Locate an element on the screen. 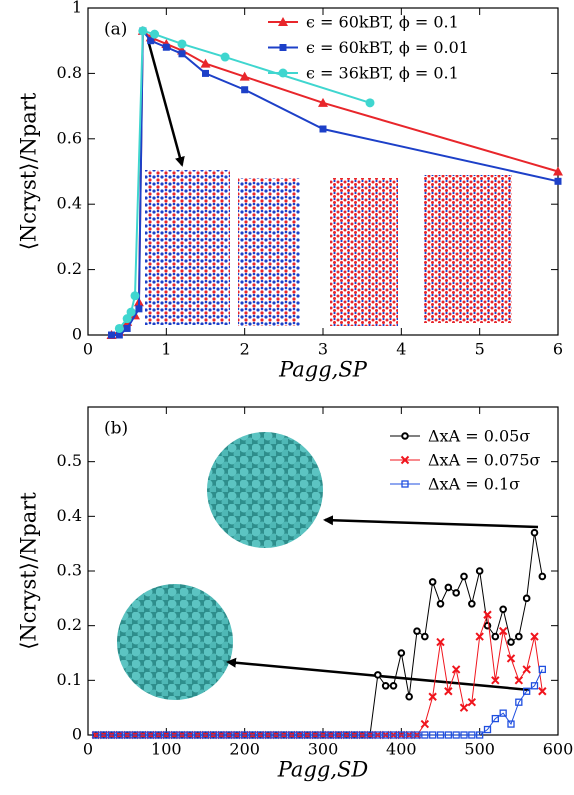  series-line is located at coordinates (319, 702).